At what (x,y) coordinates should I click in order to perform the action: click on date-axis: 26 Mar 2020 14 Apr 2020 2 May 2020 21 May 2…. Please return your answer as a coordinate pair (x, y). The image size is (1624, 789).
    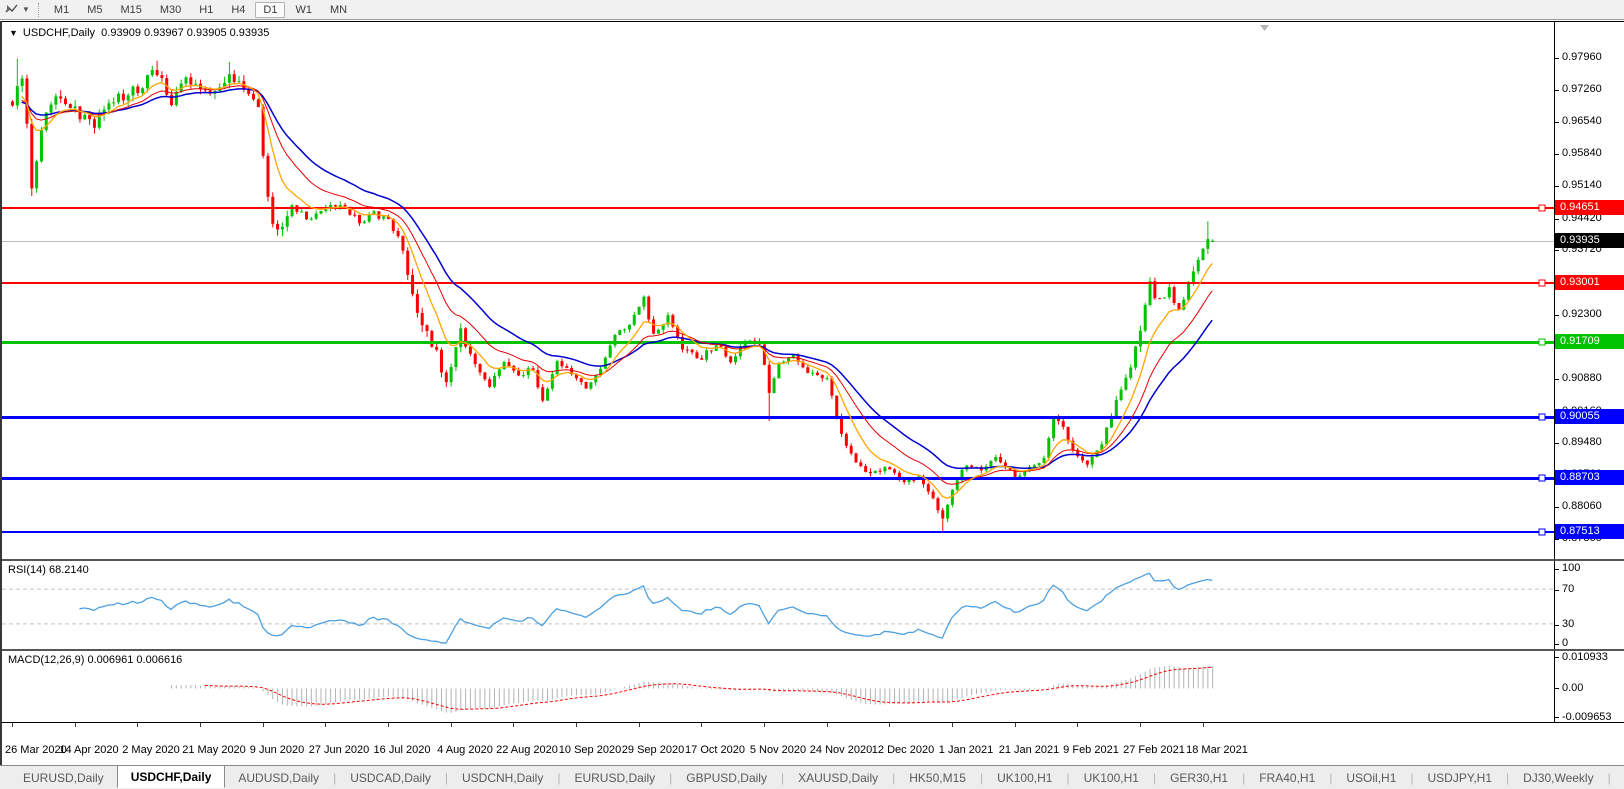
    Looking at the image, I should click on (813, 744).